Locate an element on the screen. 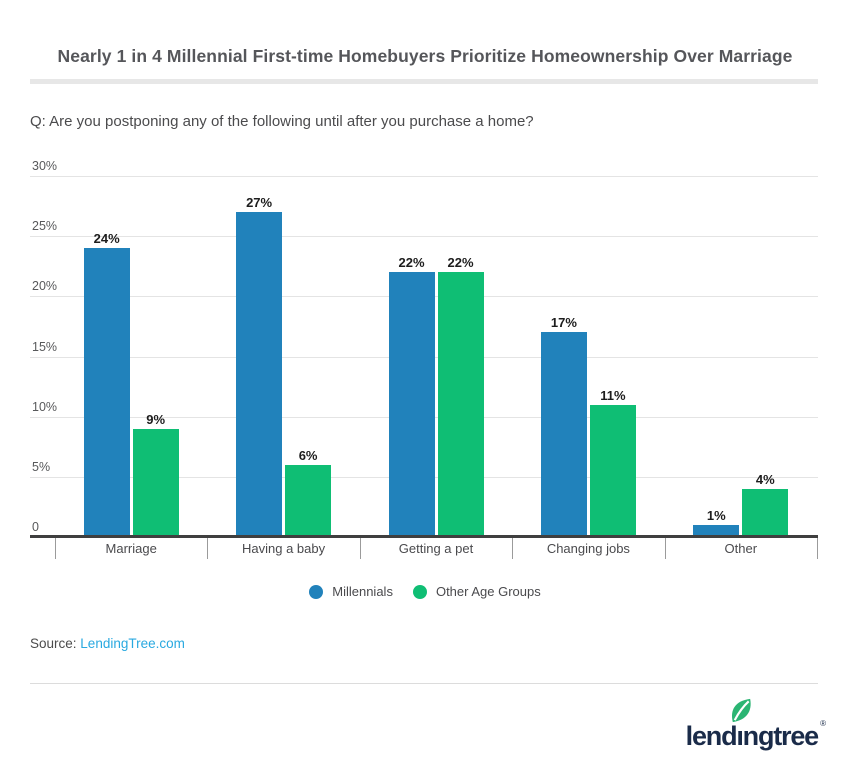 This screenshot has width=850, height=766. bar-other-age-groups-getting-a-pet is located at coordinates (460, 404).